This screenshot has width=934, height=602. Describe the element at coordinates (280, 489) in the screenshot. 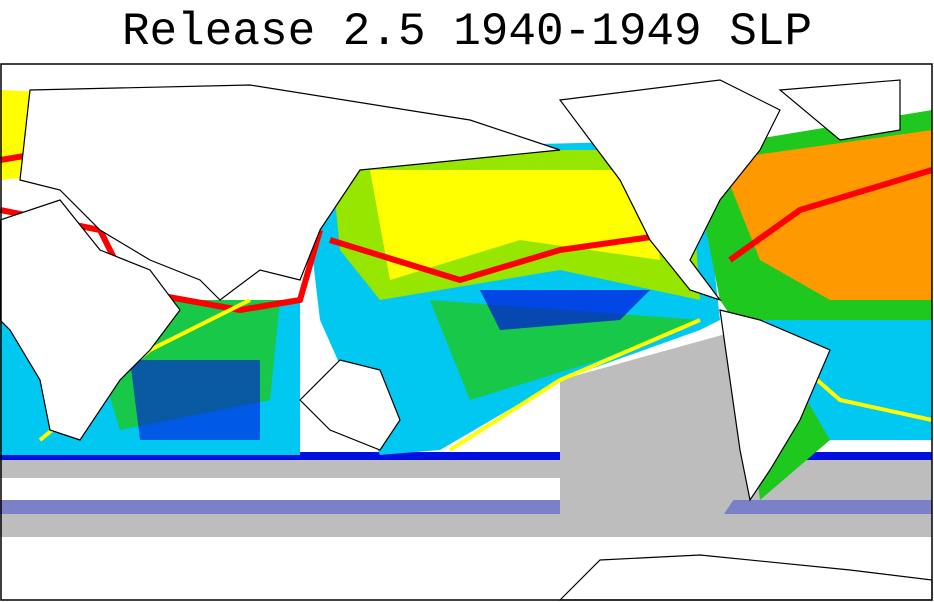

I see `empty-band` at that location.